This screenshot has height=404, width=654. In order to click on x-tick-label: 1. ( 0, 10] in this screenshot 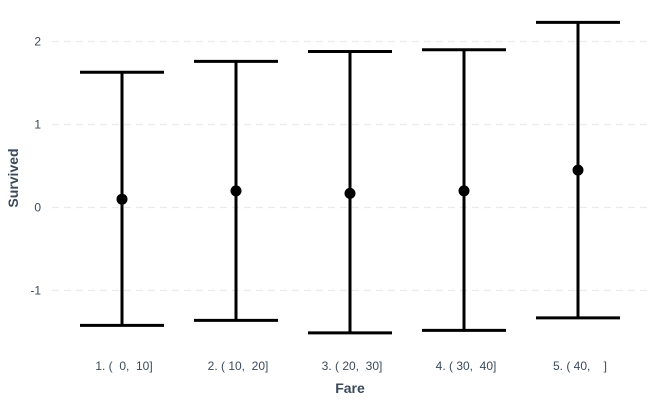, I will do `click(123, 366)`.